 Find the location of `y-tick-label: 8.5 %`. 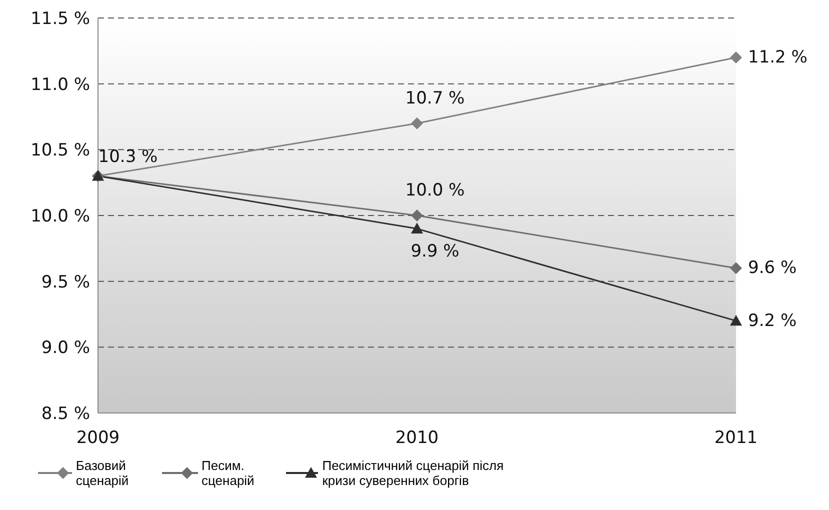

y-tick-label: 8.5 % is located at coordinates (65, 414).